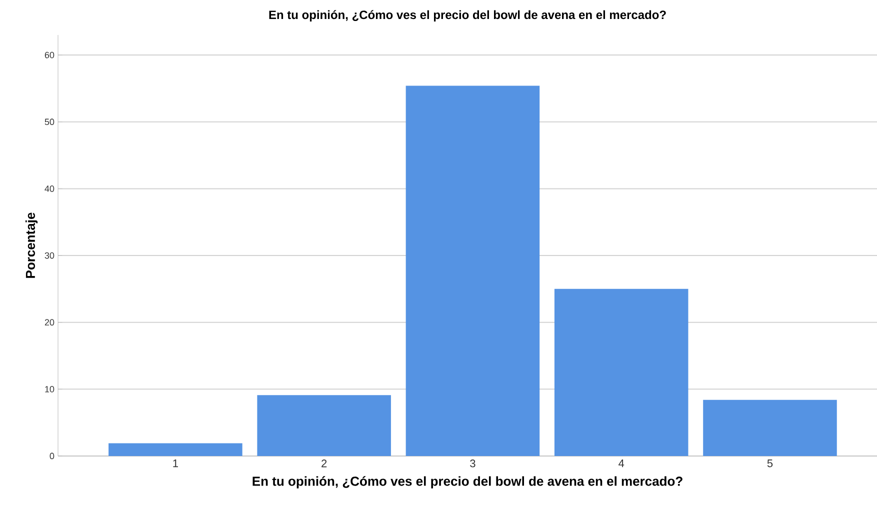 The width and height of the screenshot is (877, 518). Describe the element at coordinates (31, 245) in the screenshot. I see `y-axis-title: Porcentaje` at that location.